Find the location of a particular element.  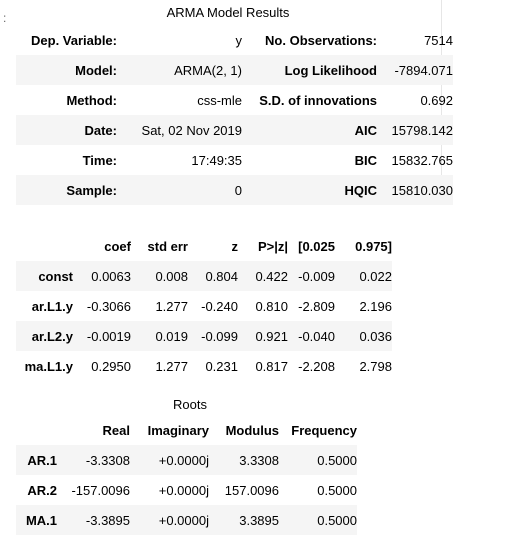

table-row: Sample: 0 HQIC 15810.030 is located at coordinates (234, 190).